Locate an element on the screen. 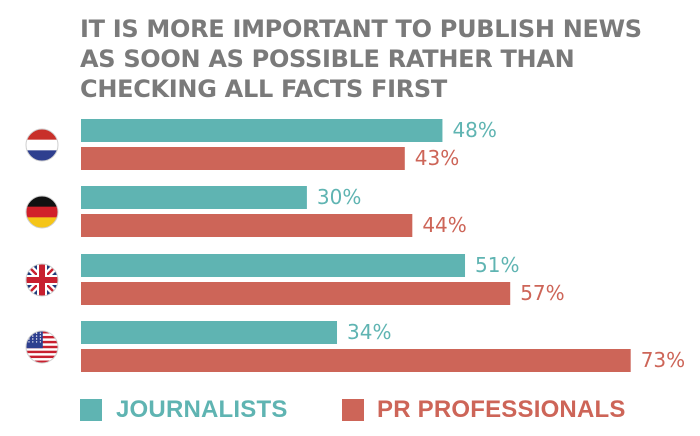 Image resolution: width=700 pixels, height=436 pixels. data-label-pr-professionals-usa-flag: 73% is located at coordinates (663, 360).